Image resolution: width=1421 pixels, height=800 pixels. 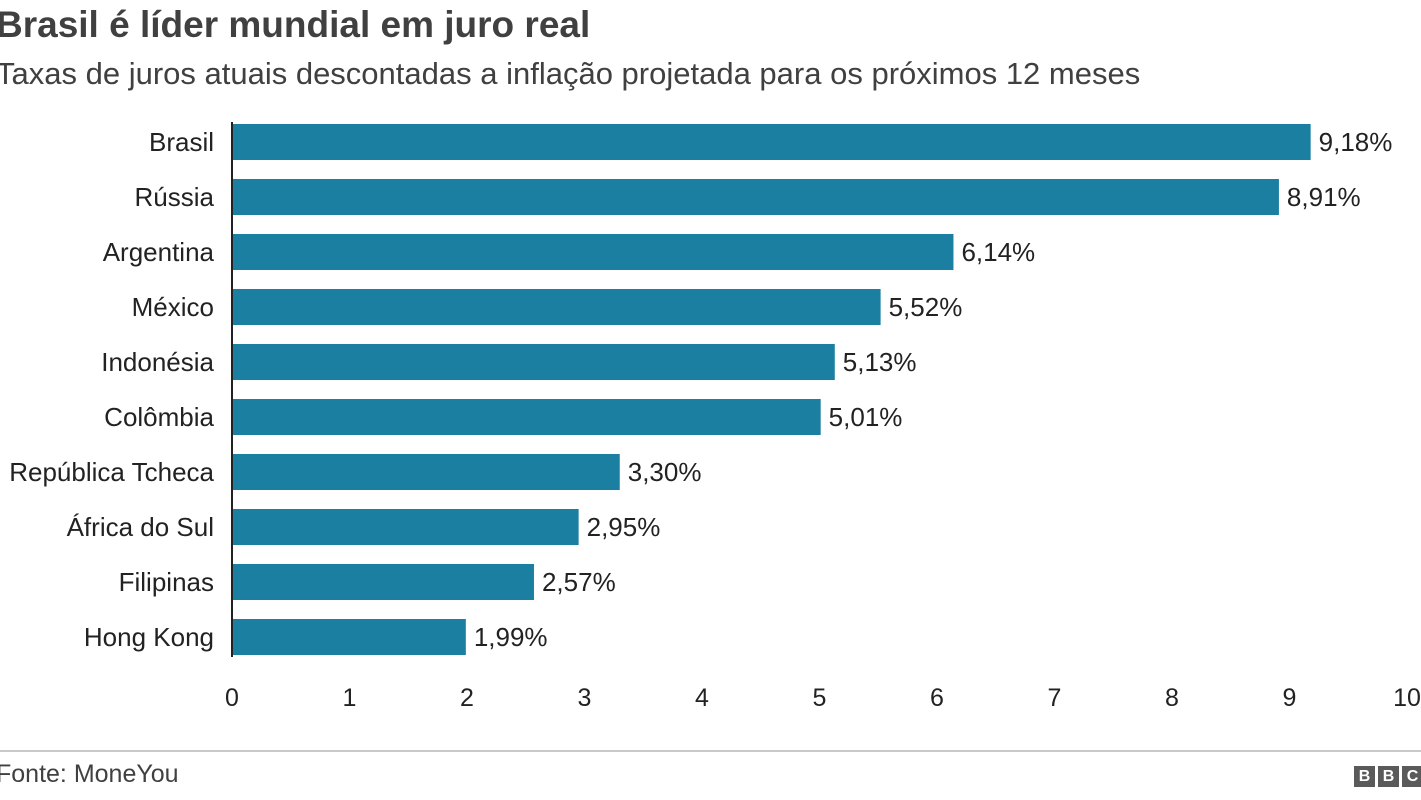 I want to click on x-tick-label: 0, so click(x=232, y=698).